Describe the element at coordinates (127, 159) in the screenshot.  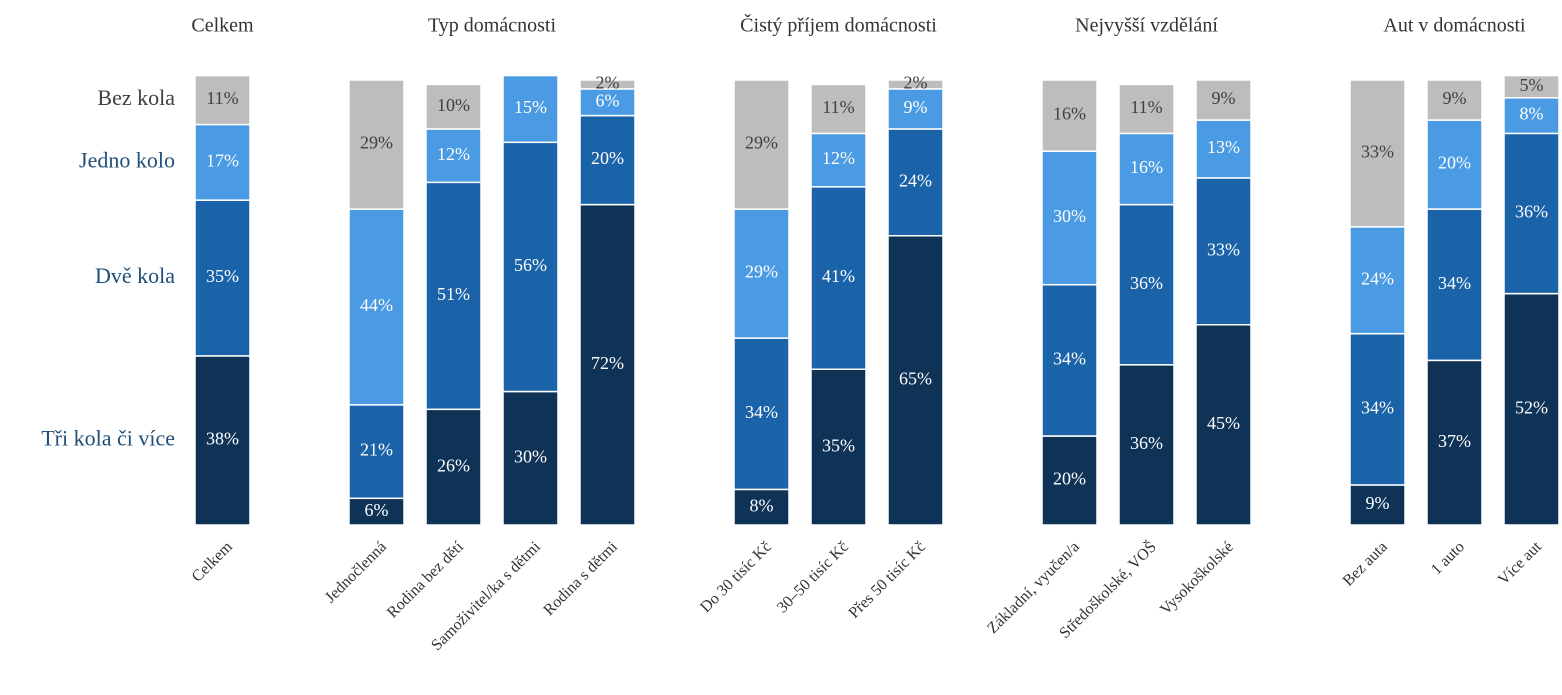
I see `legend-label: Jedno kolo` at that location.